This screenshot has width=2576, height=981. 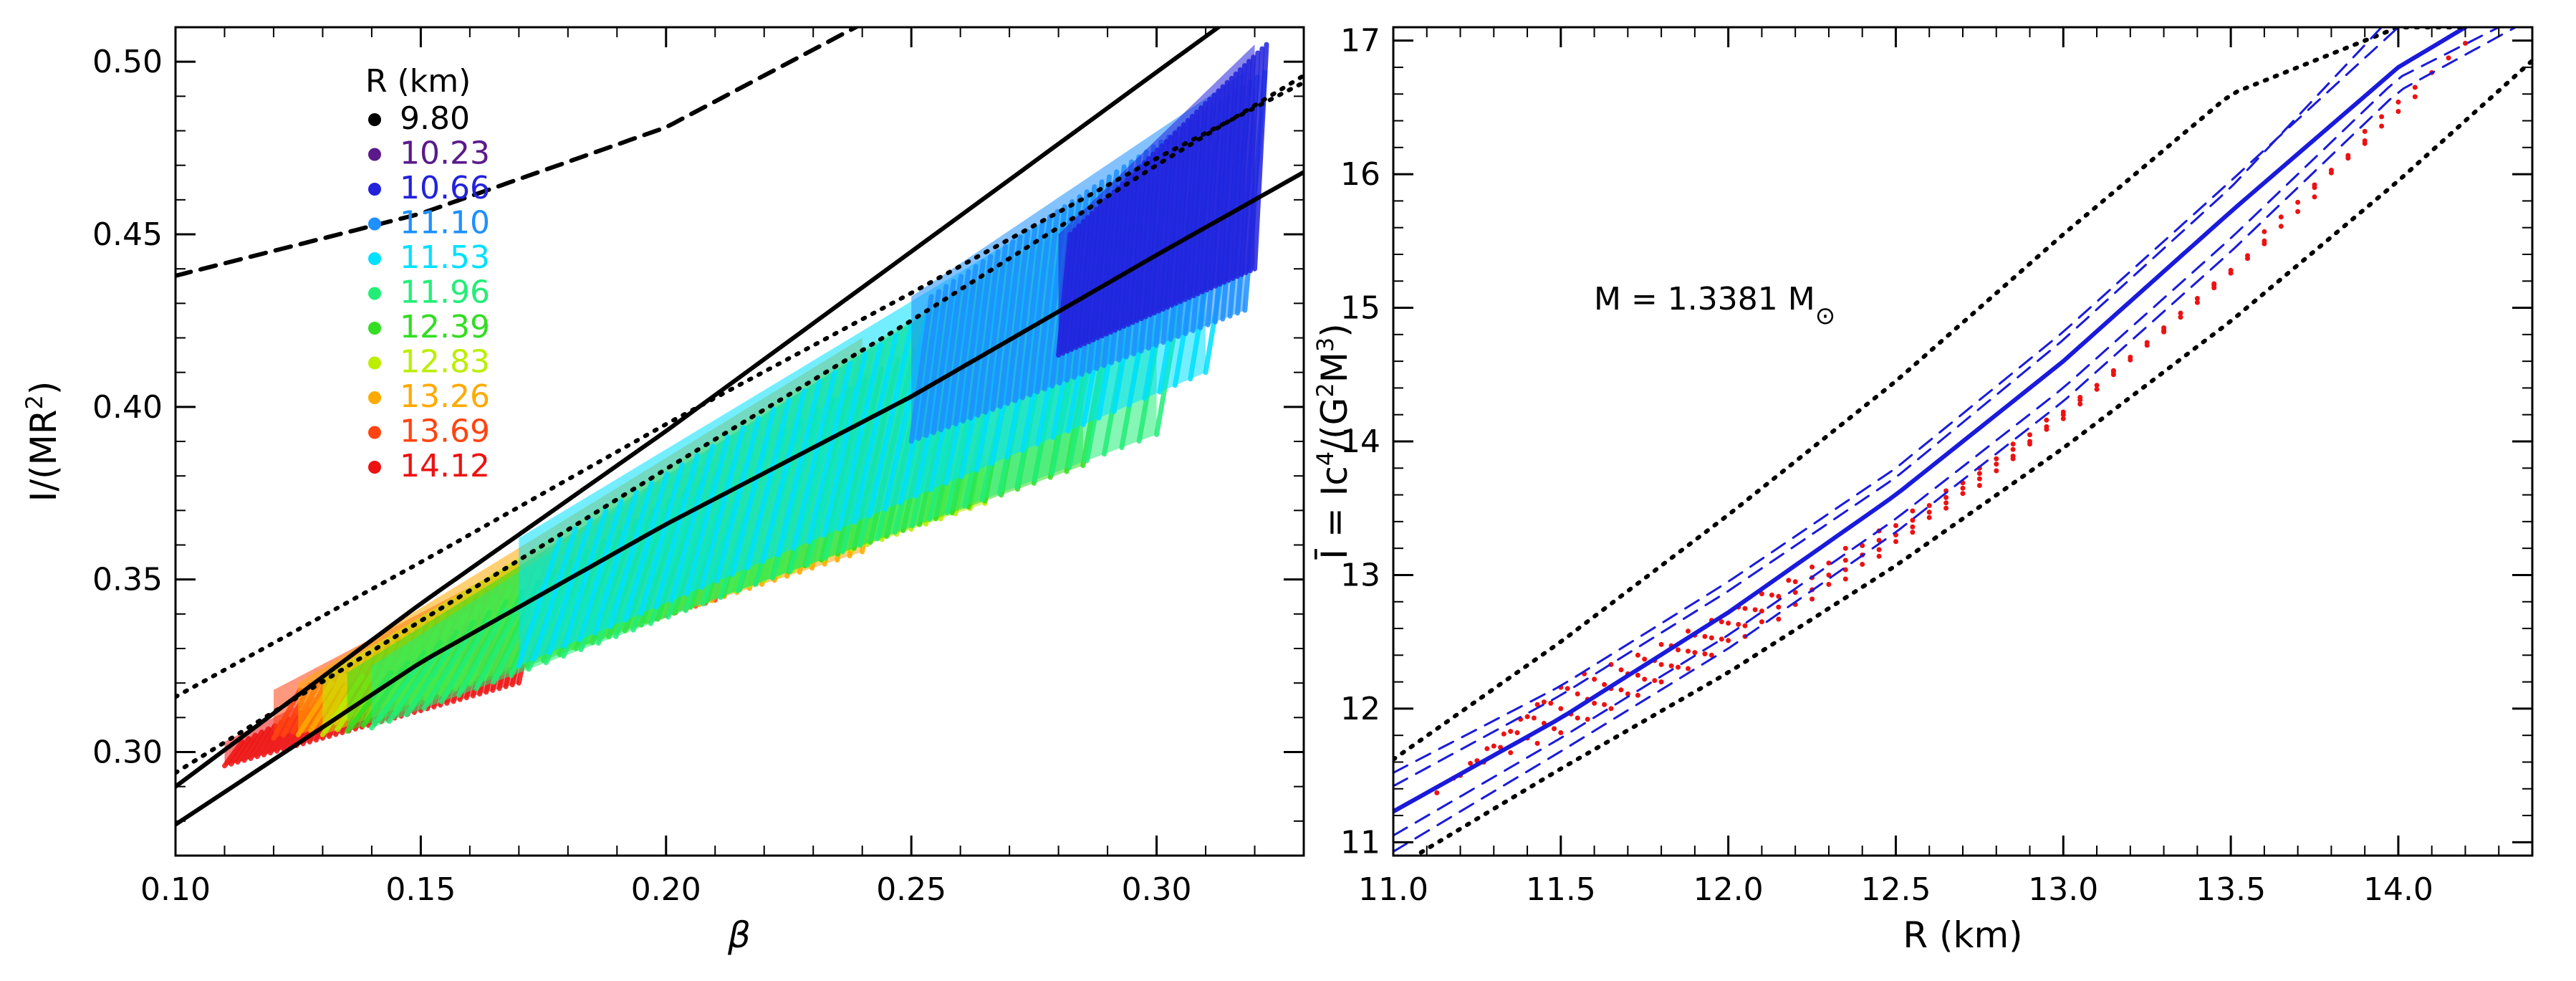 What do you see at coordinates (1360, 41) in the screenshot?
I see `y-tick-label: 17` at bounding box center [1360, 41].